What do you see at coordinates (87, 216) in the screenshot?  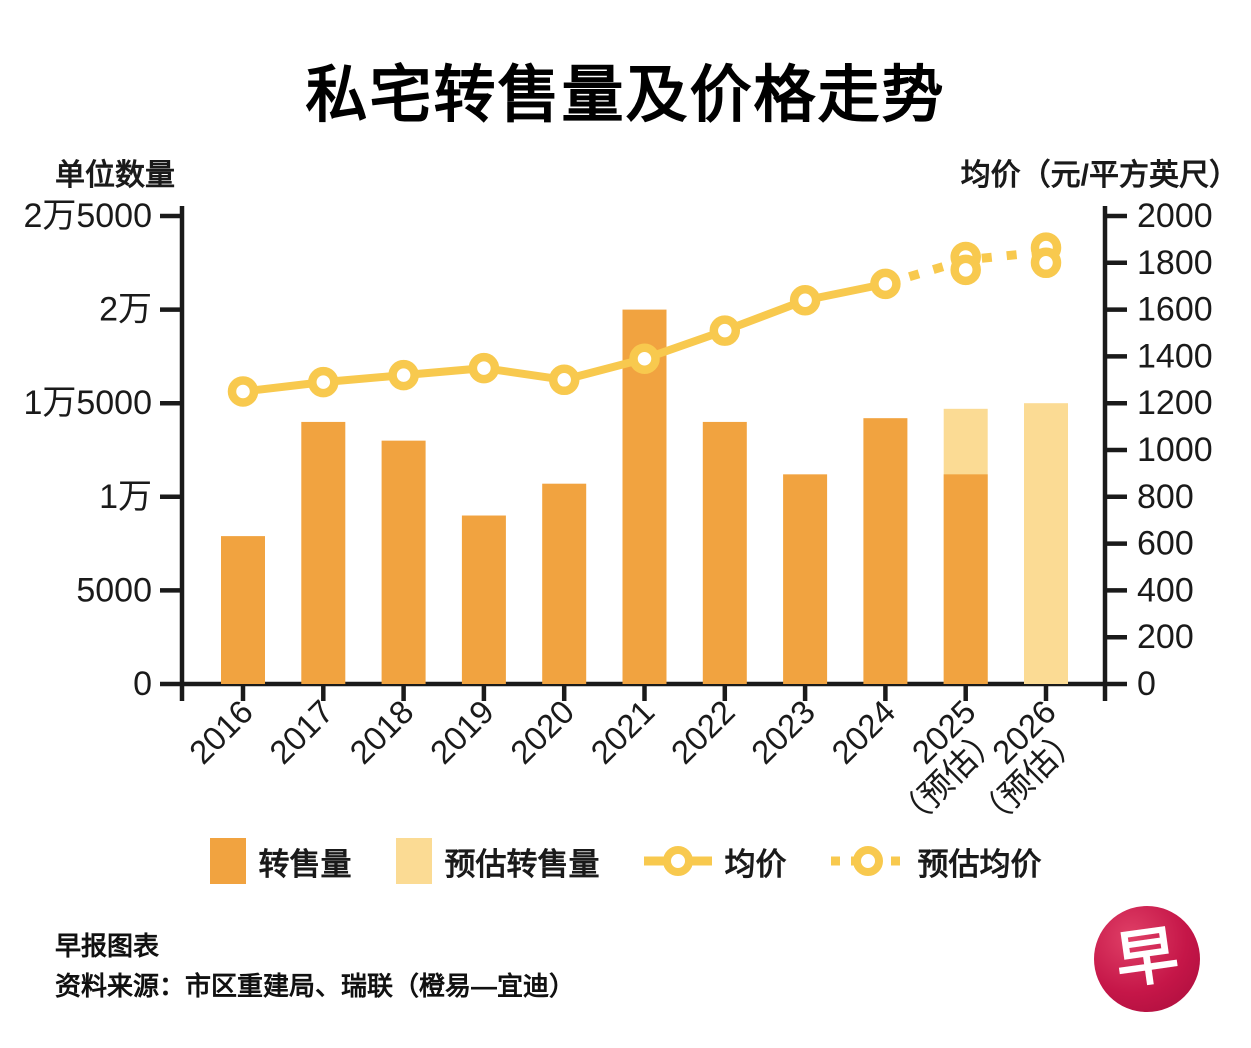 I see `left-axis-tick-label: 2万5000` at bounding box center [87, 216].